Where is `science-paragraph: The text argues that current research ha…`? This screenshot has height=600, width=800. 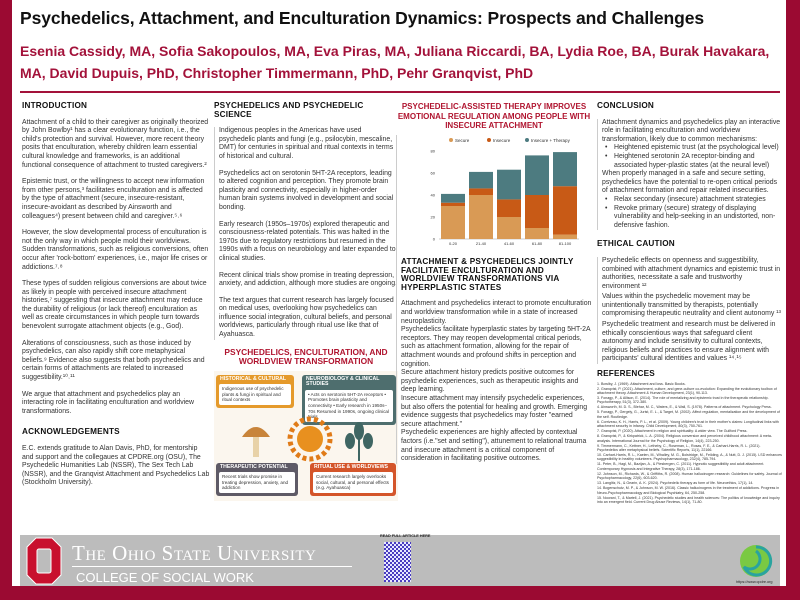
science-paragraph: The text argues that current research ha… is located at coordinates (306, 317).